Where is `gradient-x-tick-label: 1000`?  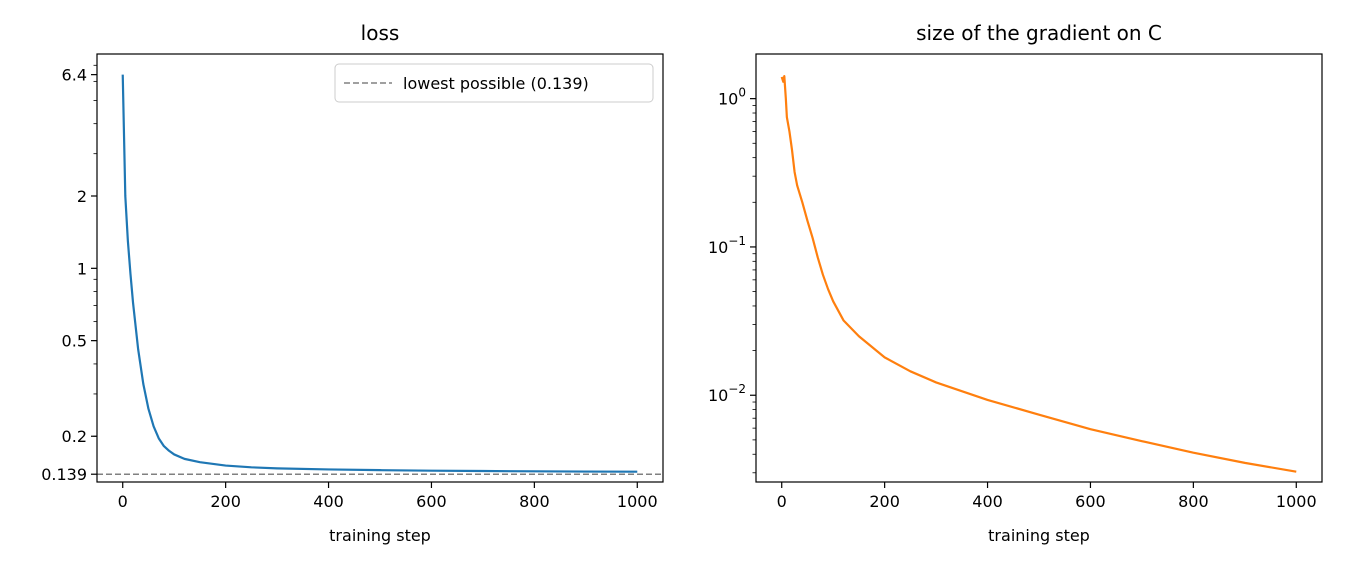
gradient-x-tick-label: 1000 is located at coordinates (1296, 501).